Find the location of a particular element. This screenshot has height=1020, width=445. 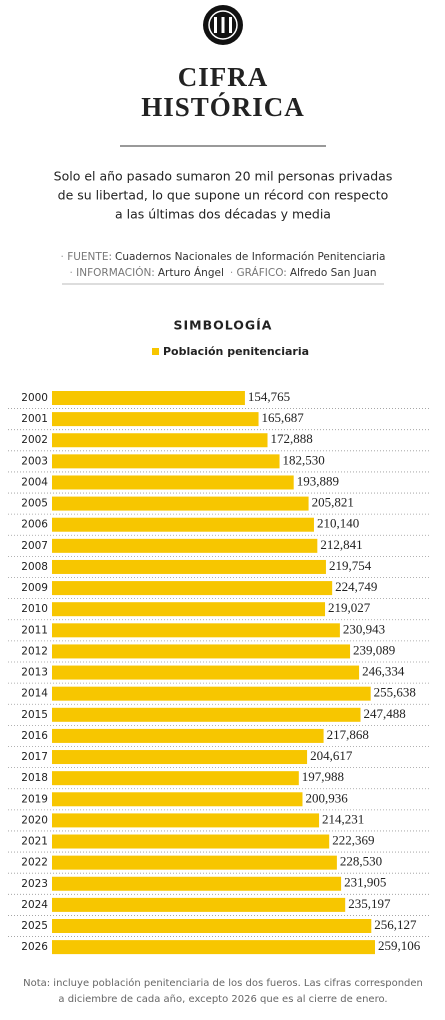

value-label: 210,140 is located at coordinates (338, 523).